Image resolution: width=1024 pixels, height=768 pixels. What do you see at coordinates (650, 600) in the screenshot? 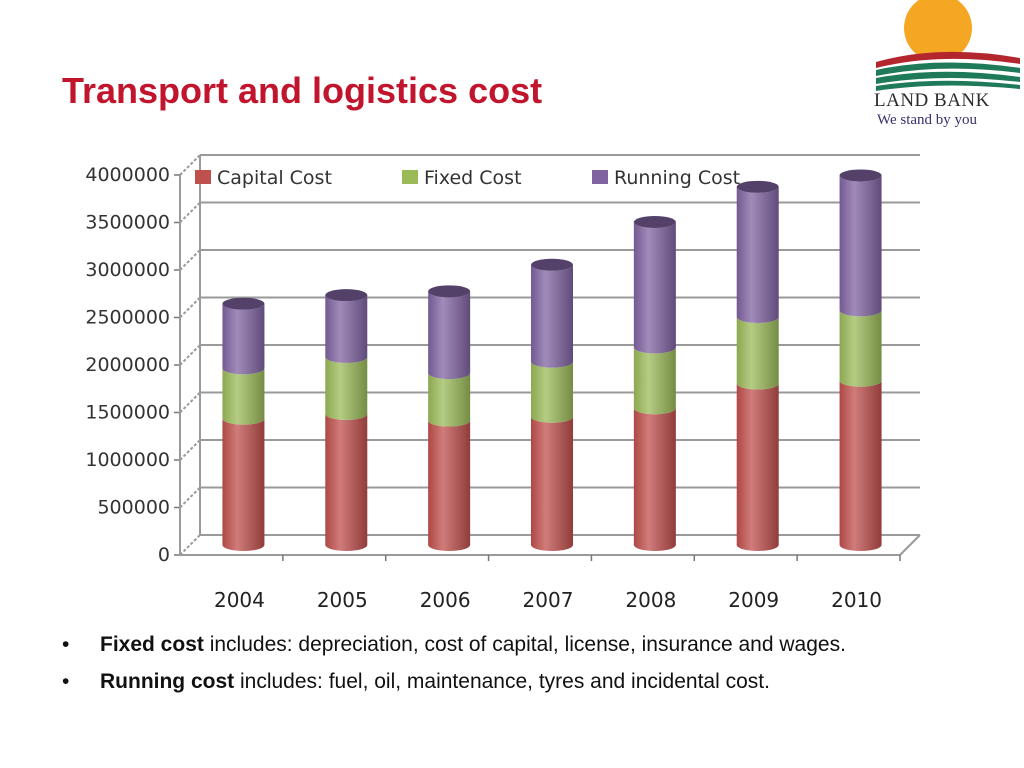
I see `x-tick-label: 2008` at bounding box center [650, 600].